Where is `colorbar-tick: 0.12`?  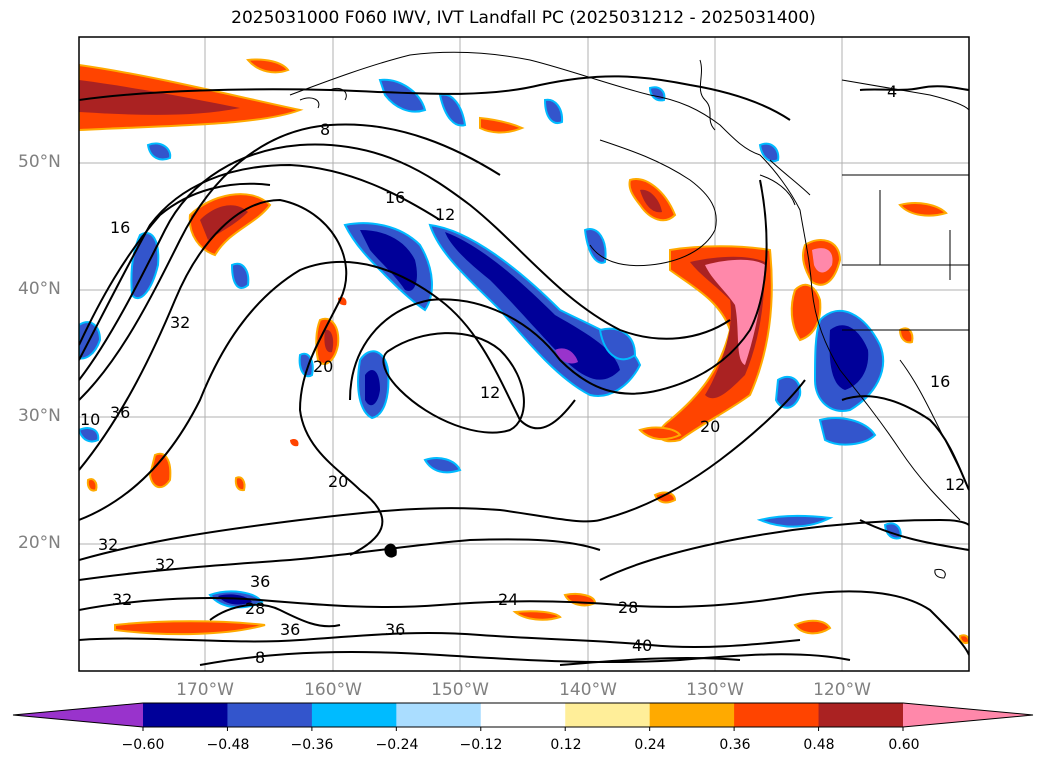 colorbar-tick: 0.12 is located at coordinates (566, 745).